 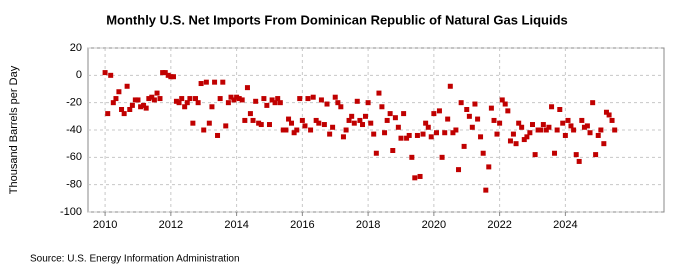 What do you see at coordinates (171, 225) in the screenshot?
I see `x-tick-label: 2012` at bounding box center [171, 225].